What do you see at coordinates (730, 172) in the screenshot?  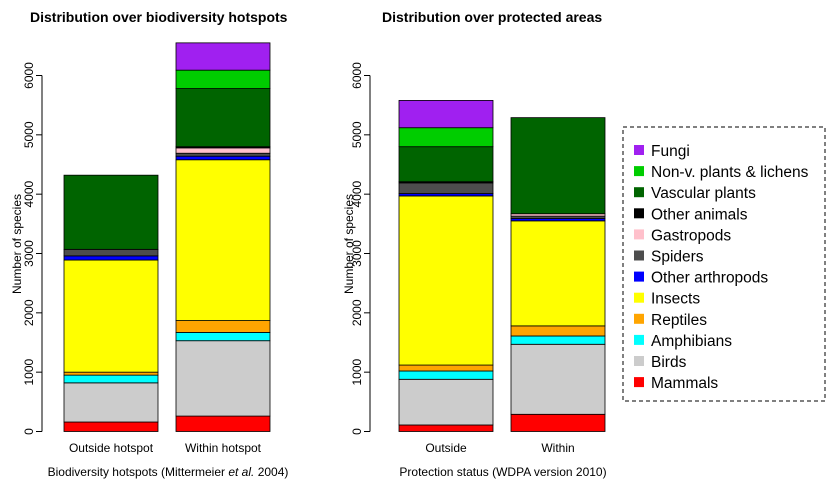 I see `legend-label: Non-v. plants & lichens` at bounding box center [730, 172].